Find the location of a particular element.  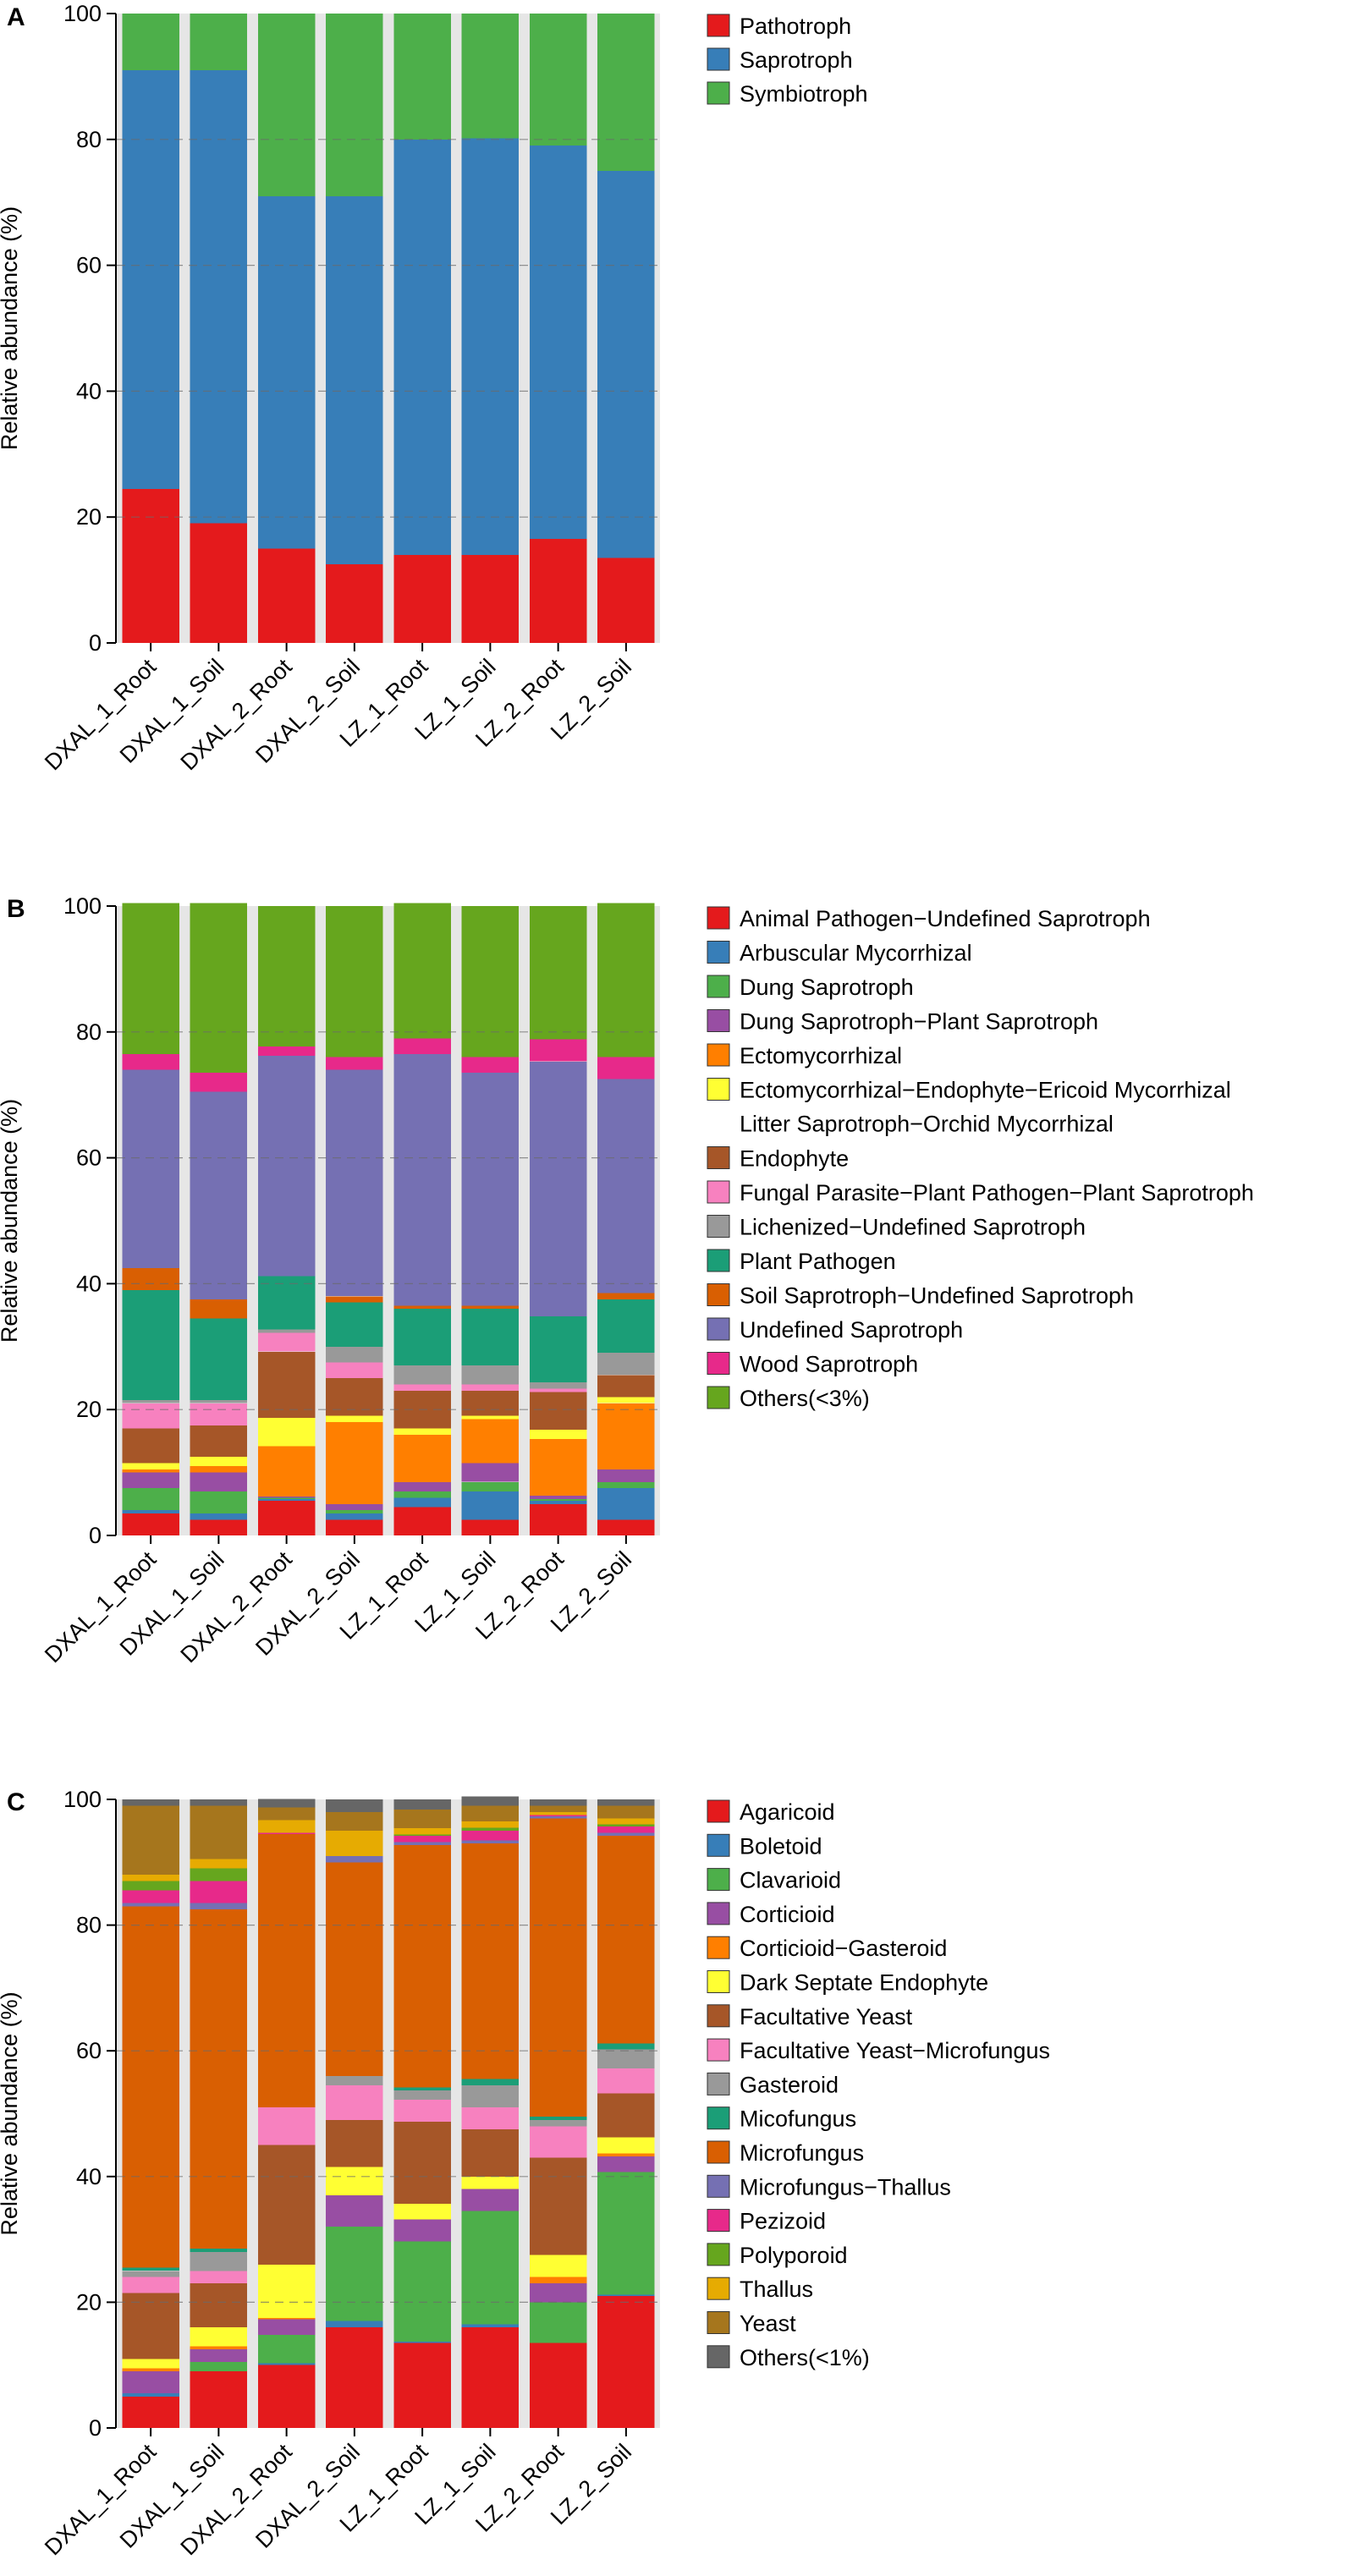

legend-label-line: Arbuscular Mycorrhizal is located at coordinates (856, 953).